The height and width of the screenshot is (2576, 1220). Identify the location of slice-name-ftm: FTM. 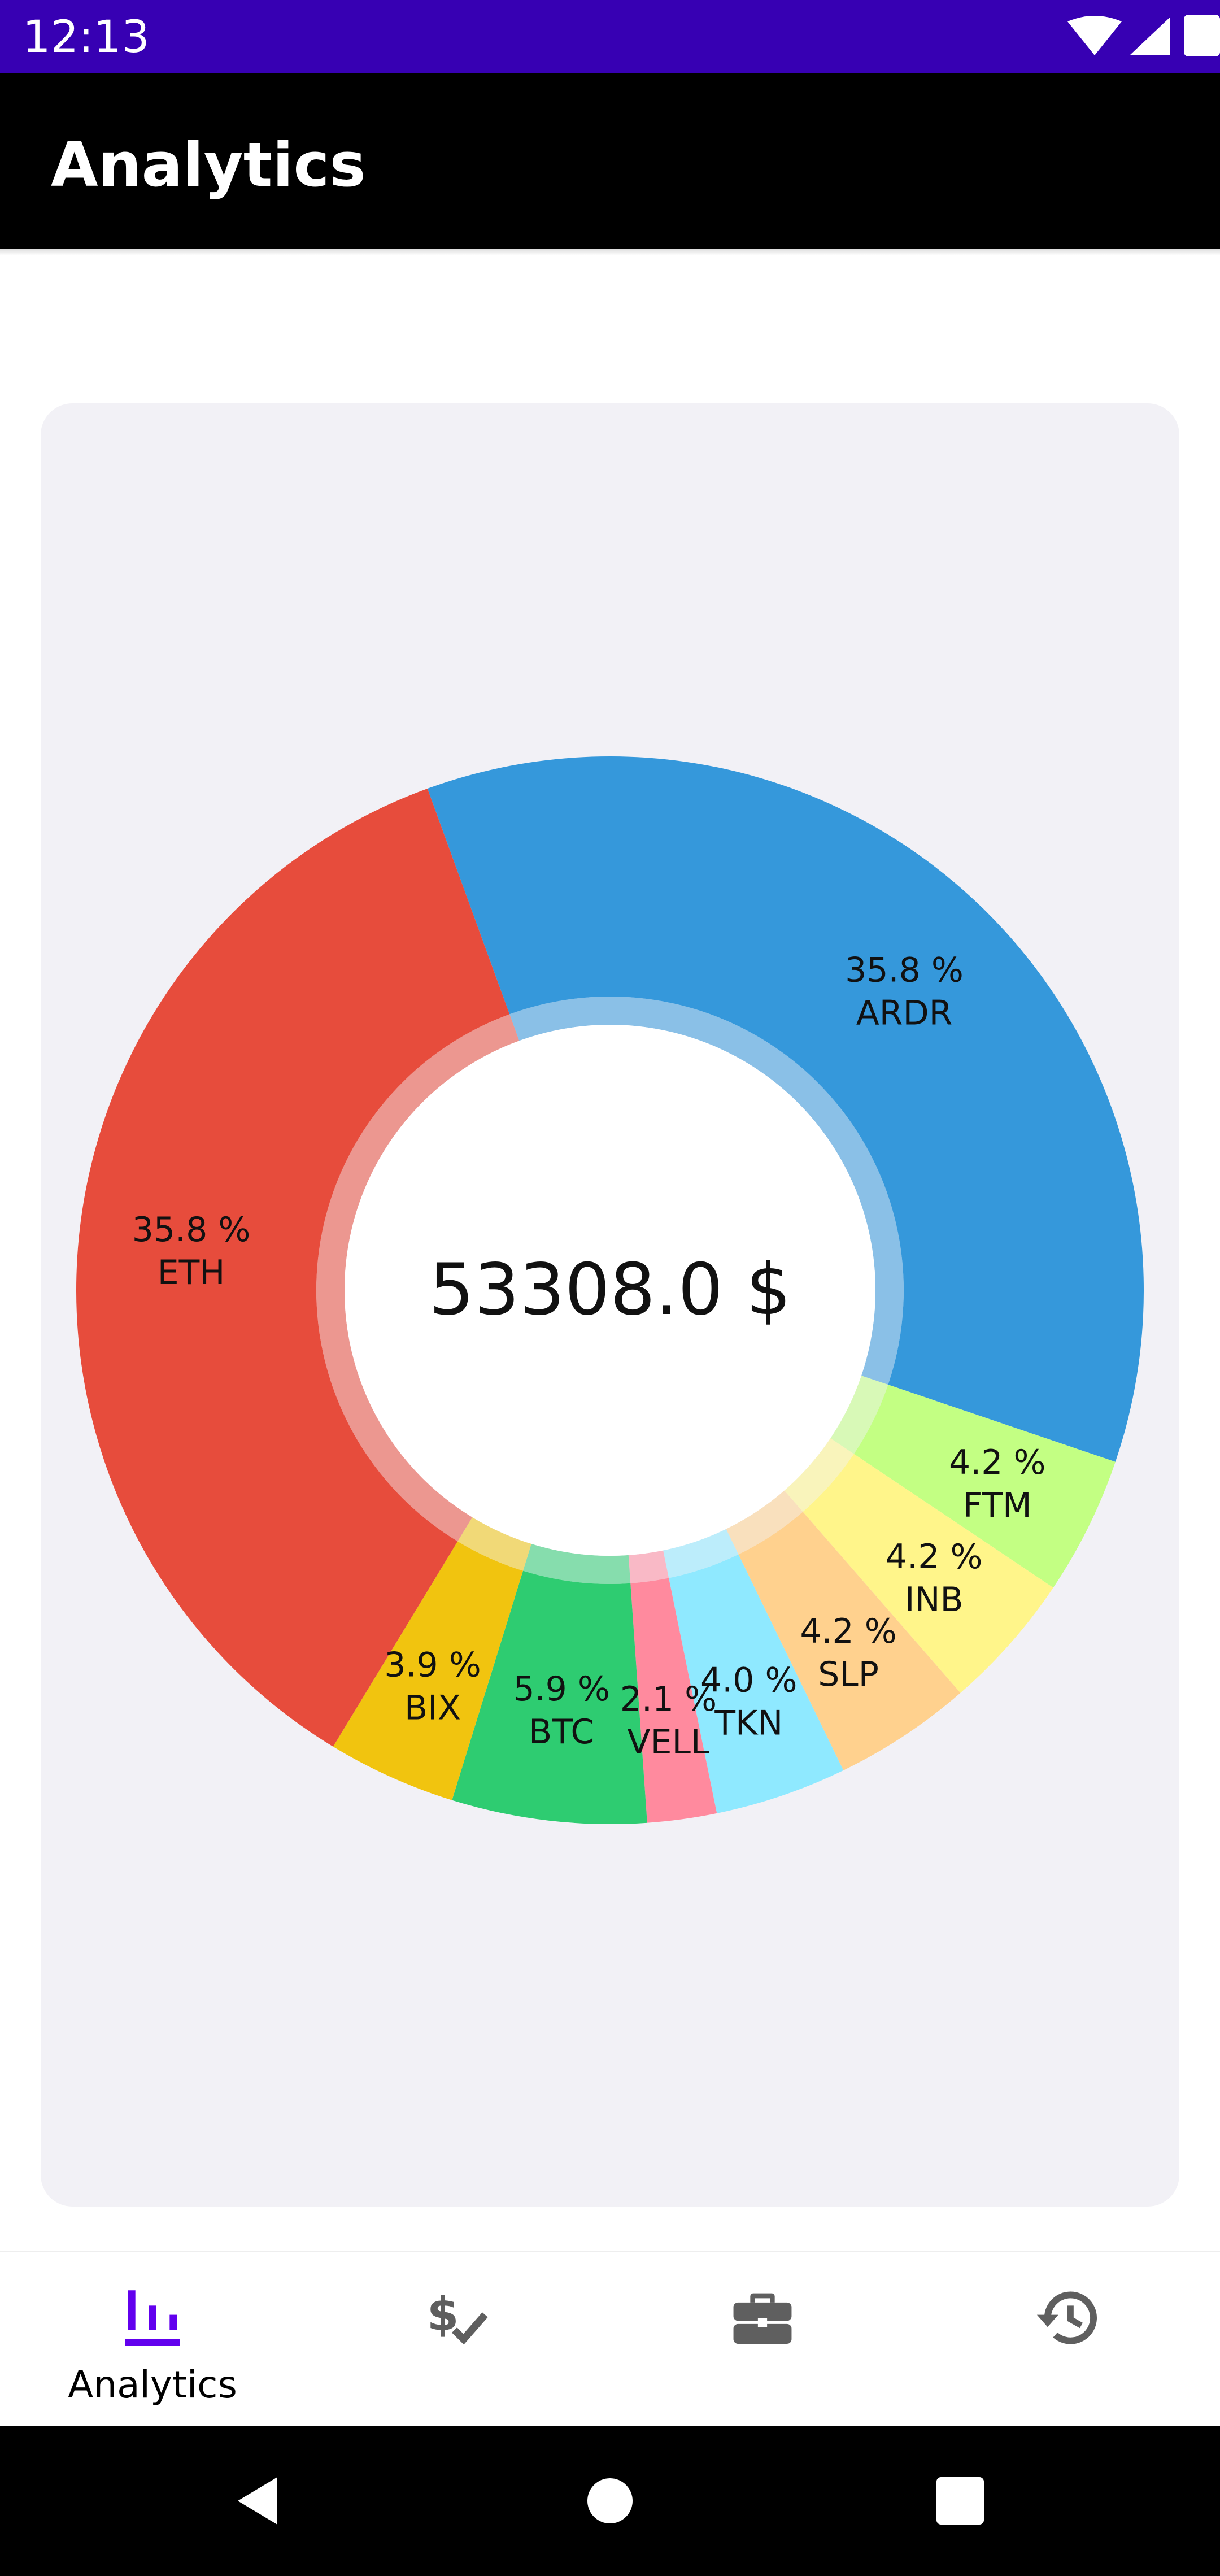
(997, 1505).